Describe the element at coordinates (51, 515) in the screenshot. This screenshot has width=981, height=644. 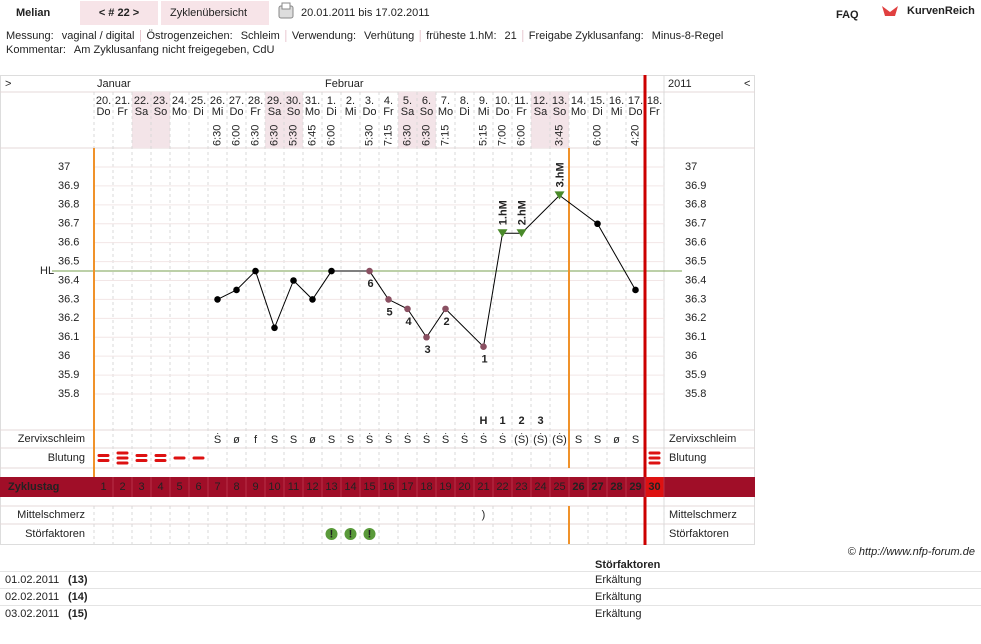
I see `row-label: Mittelschmerz` at that location.